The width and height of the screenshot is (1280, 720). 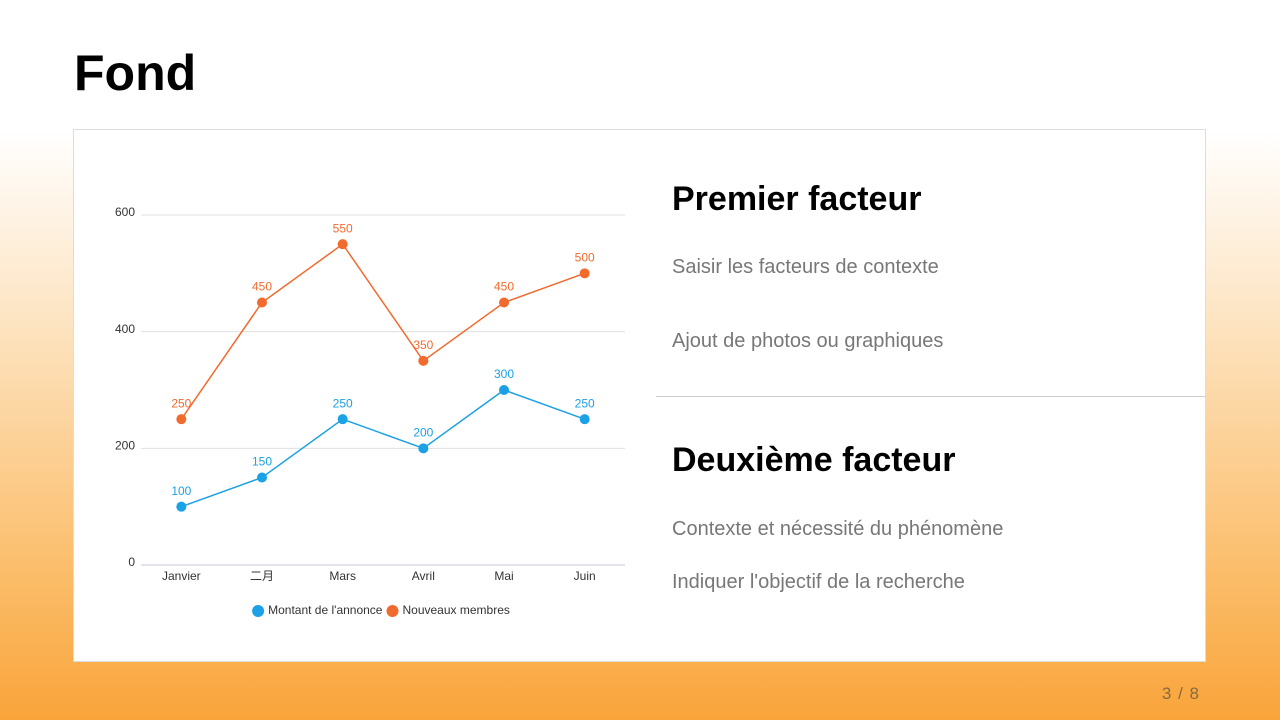 I want to click on divider, so click(x=930, y=396).